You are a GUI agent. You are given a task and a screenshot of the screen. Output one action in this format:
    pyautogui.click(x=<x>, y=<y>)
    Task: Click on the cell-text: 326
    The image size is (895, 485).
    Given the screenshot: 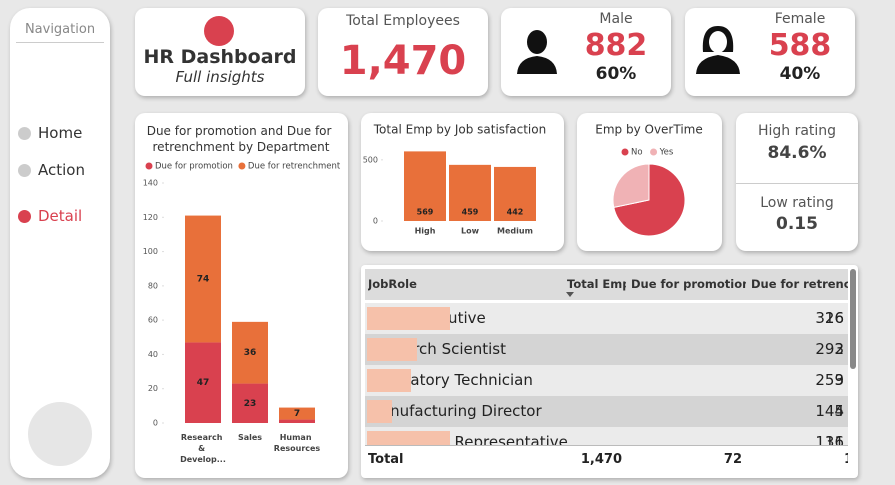 What is the action you would take?
    pyautogui.click(x=829, y=318)
    